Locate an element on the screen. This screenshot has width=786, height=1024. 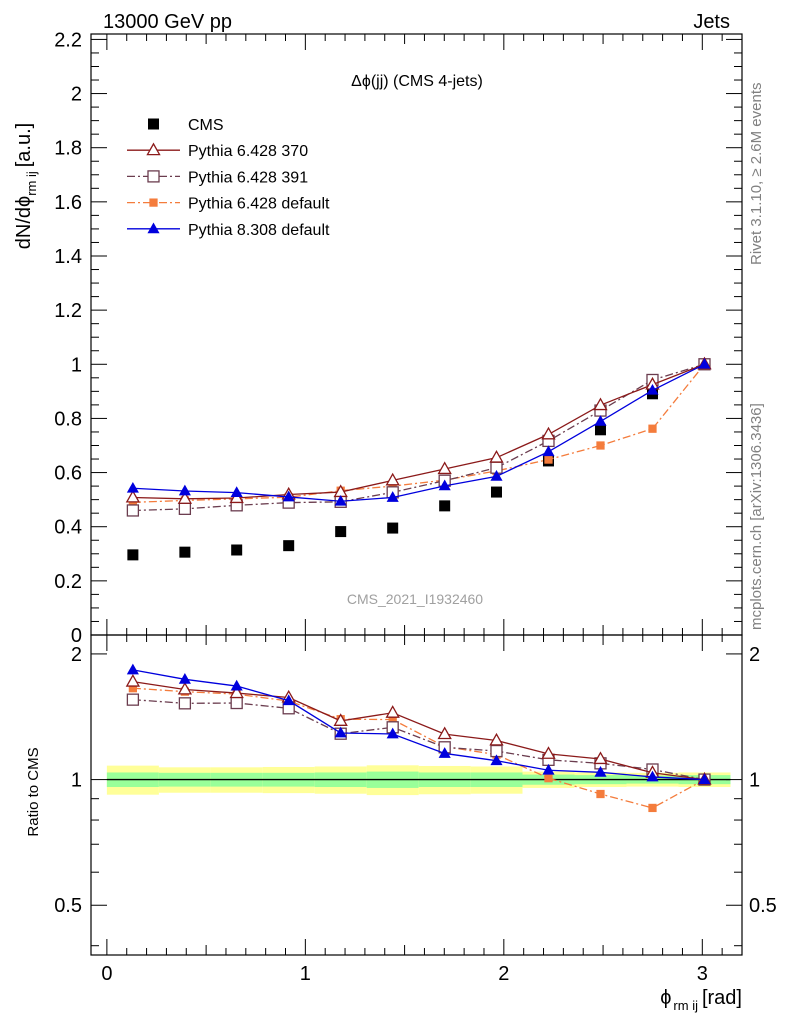
legend-entry-pythia-6-428-391: Pythia 6.428 391 is located at coordinates (217, 177).